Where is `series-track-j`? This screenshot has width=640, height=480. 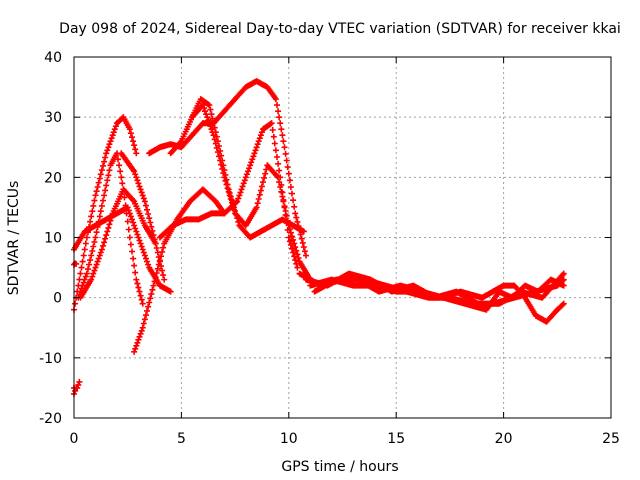 series-track-j is located at coordinates (251, 192).